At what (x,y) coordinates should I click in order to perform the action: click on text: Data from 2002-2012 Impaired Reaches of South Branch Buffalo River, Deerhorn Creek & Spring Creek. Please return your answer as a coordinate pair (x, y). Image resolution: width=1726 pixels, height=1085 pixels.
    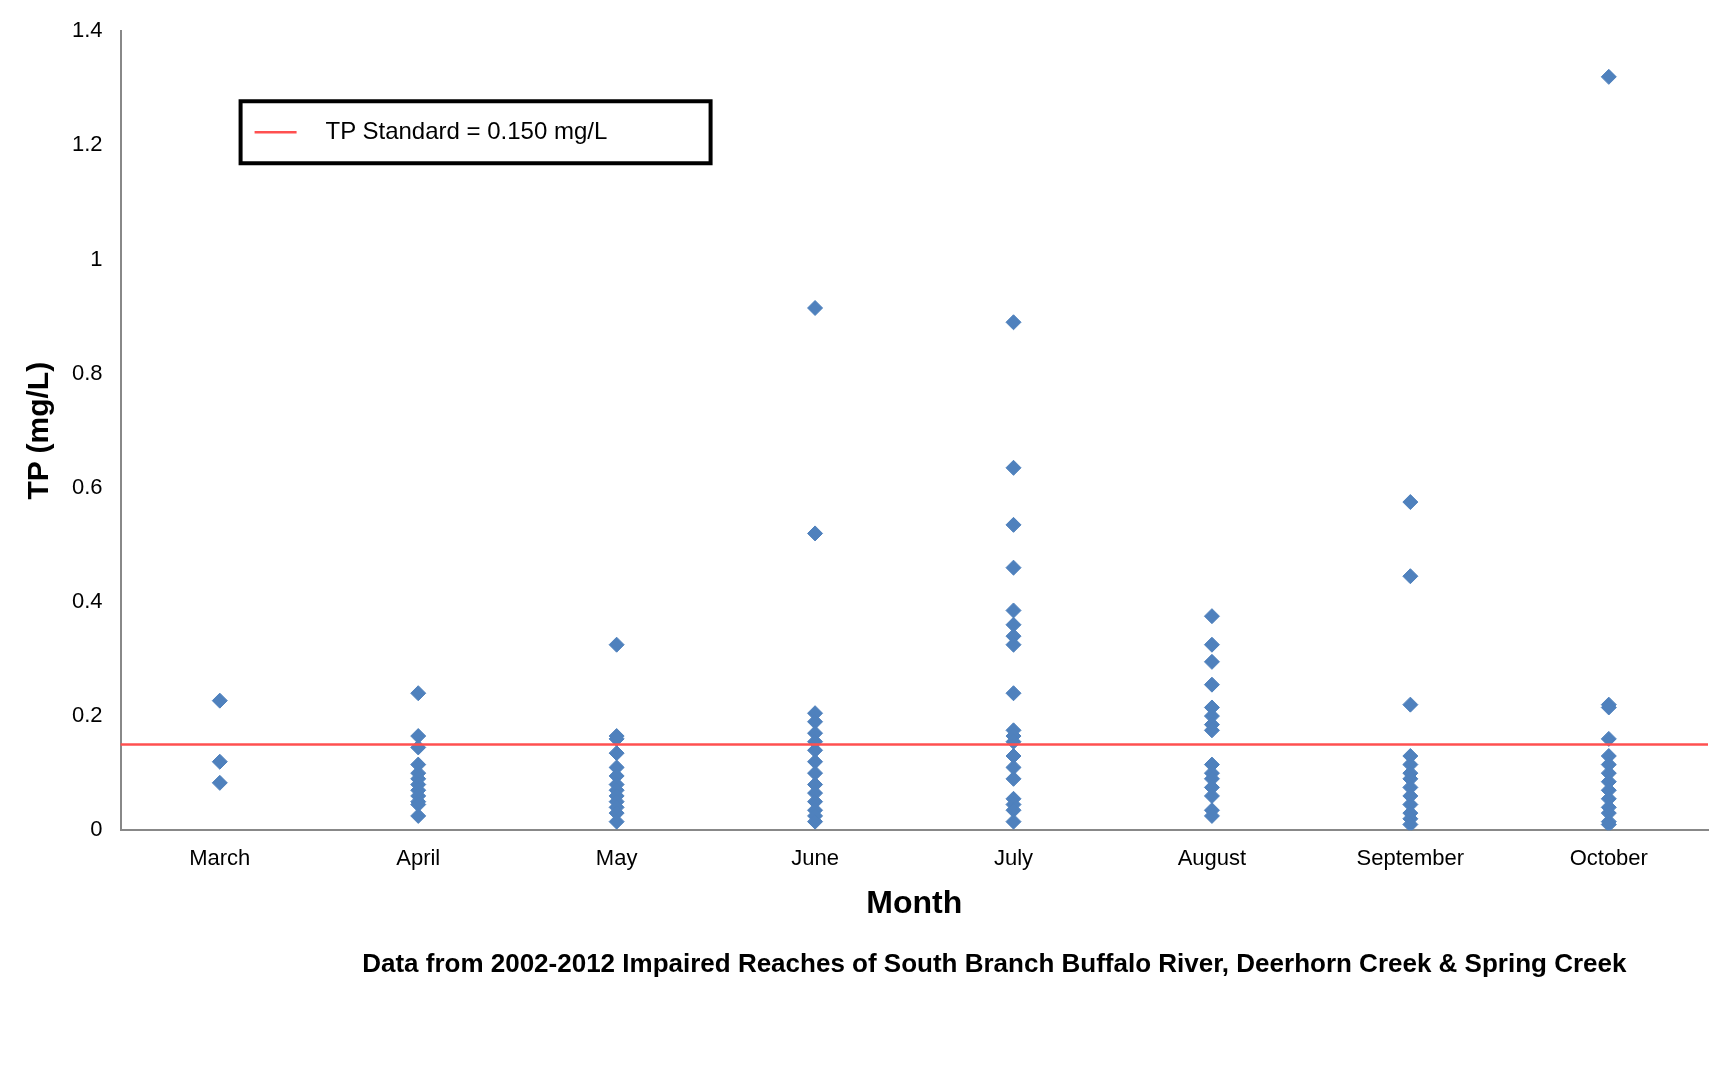
    Looking at the image, I should click on (994, 963).